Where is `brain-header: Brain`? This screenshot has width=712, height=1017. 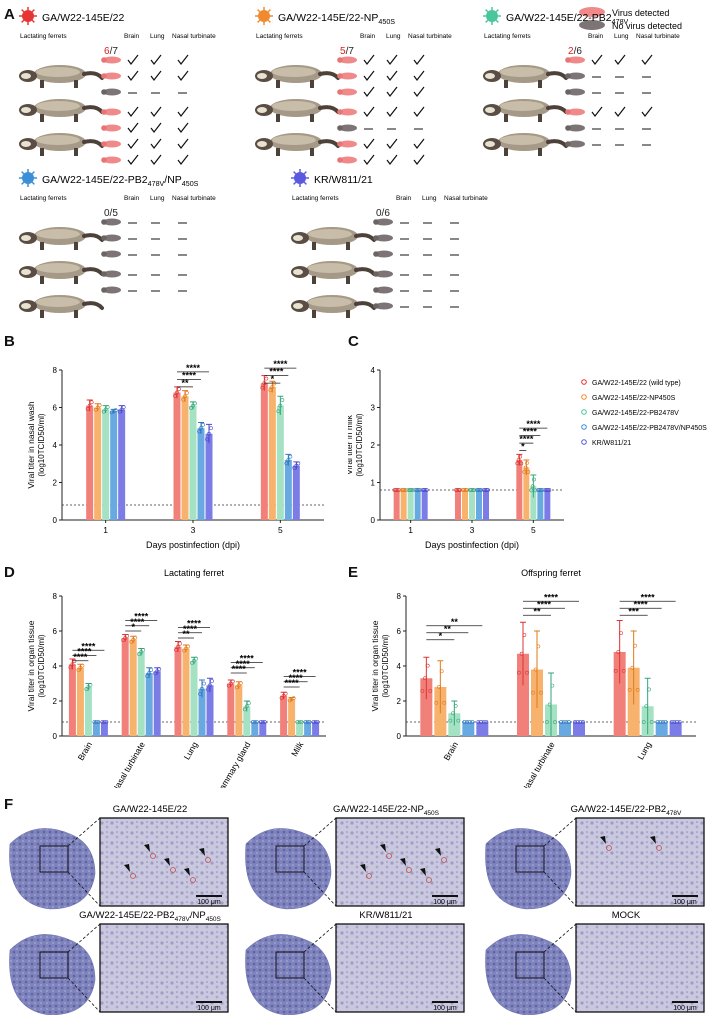
brain-header: Brain is located at coordinates (596, 36).